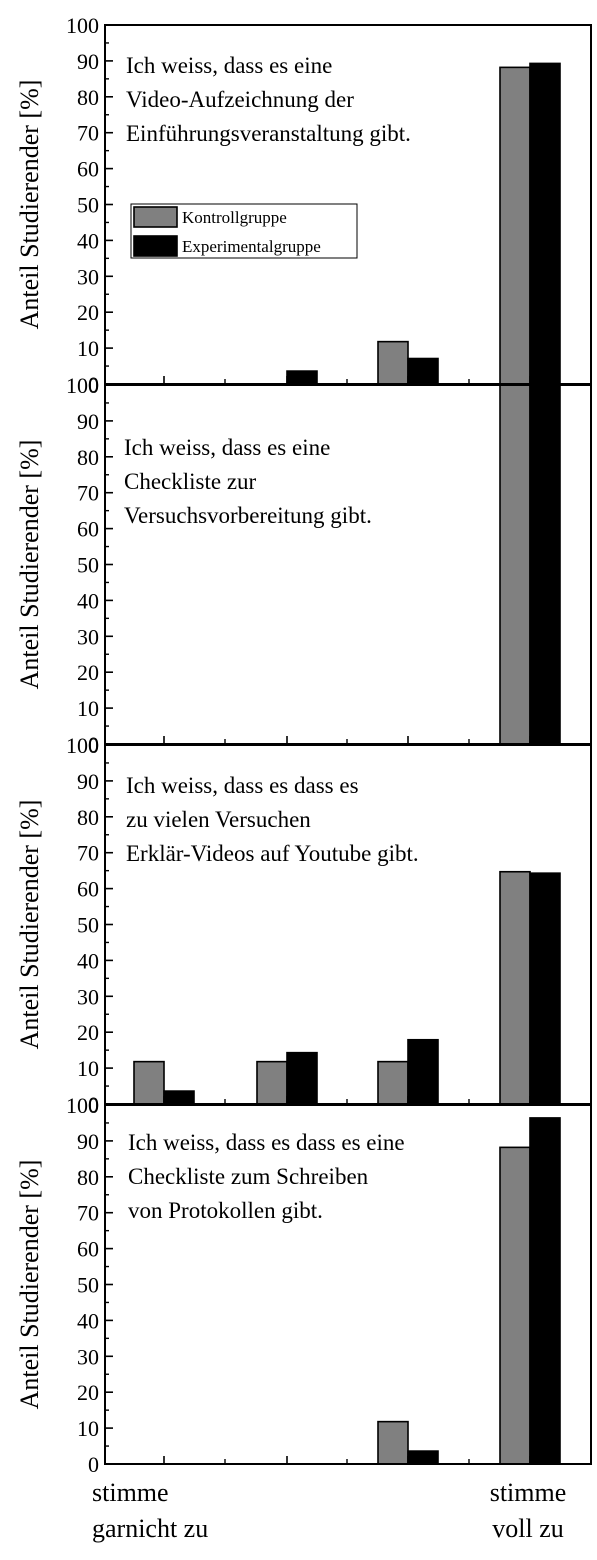  I want to click on annotation-line: Video-Aufzeichnung der, so click(240, 99).